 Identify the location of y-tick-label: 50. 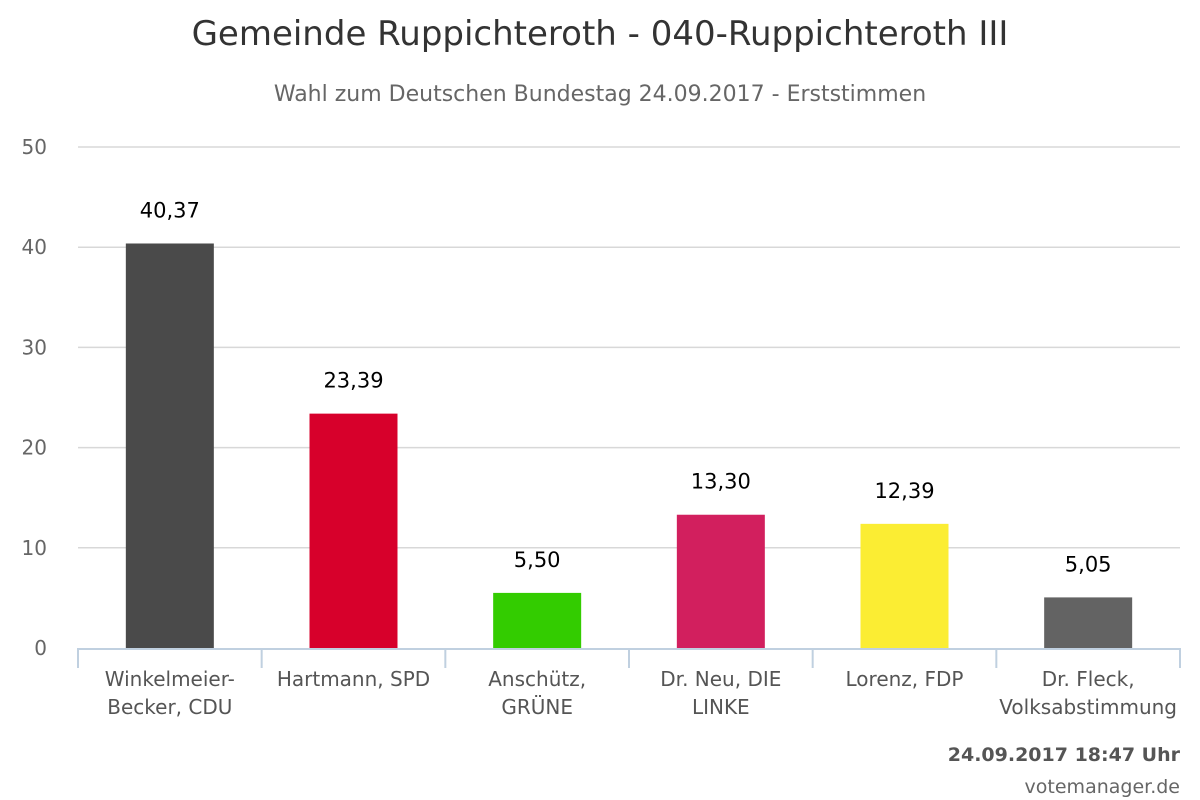
(34, 147).